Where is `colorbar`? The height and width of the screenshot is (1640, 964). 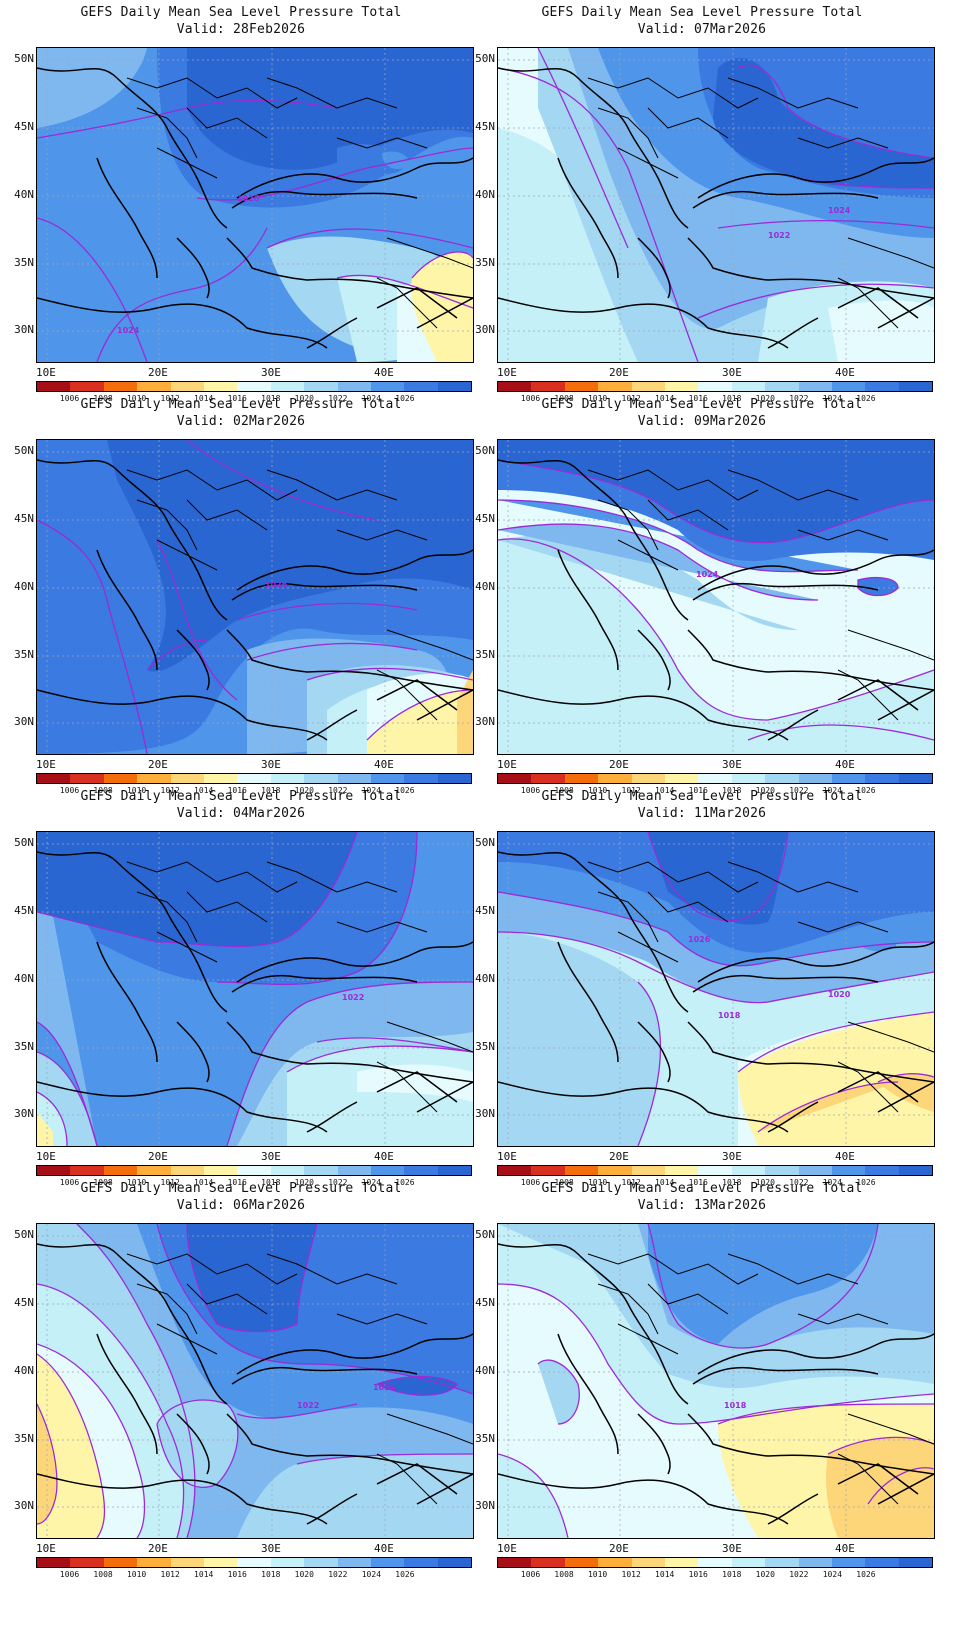
colorbar is located at coordinates (254, 1170).